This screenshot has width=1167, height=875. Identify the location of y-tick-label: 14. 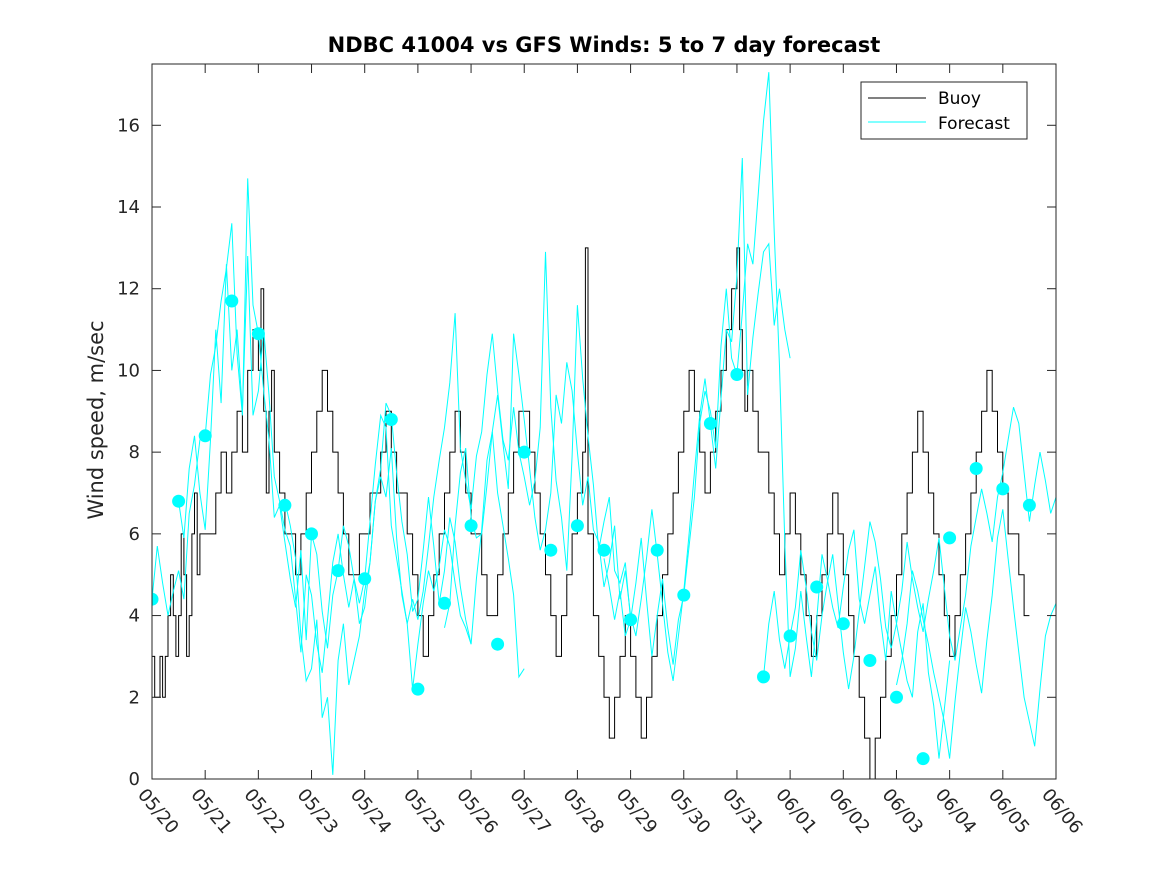
(128, 207).